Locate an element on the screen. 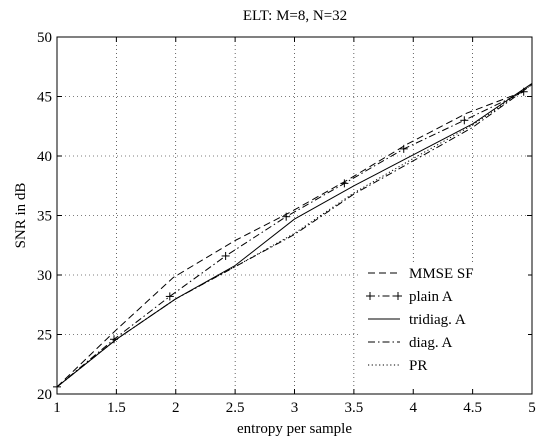  x-axis-title: entropy per sample is located at coordinates (294, 429).